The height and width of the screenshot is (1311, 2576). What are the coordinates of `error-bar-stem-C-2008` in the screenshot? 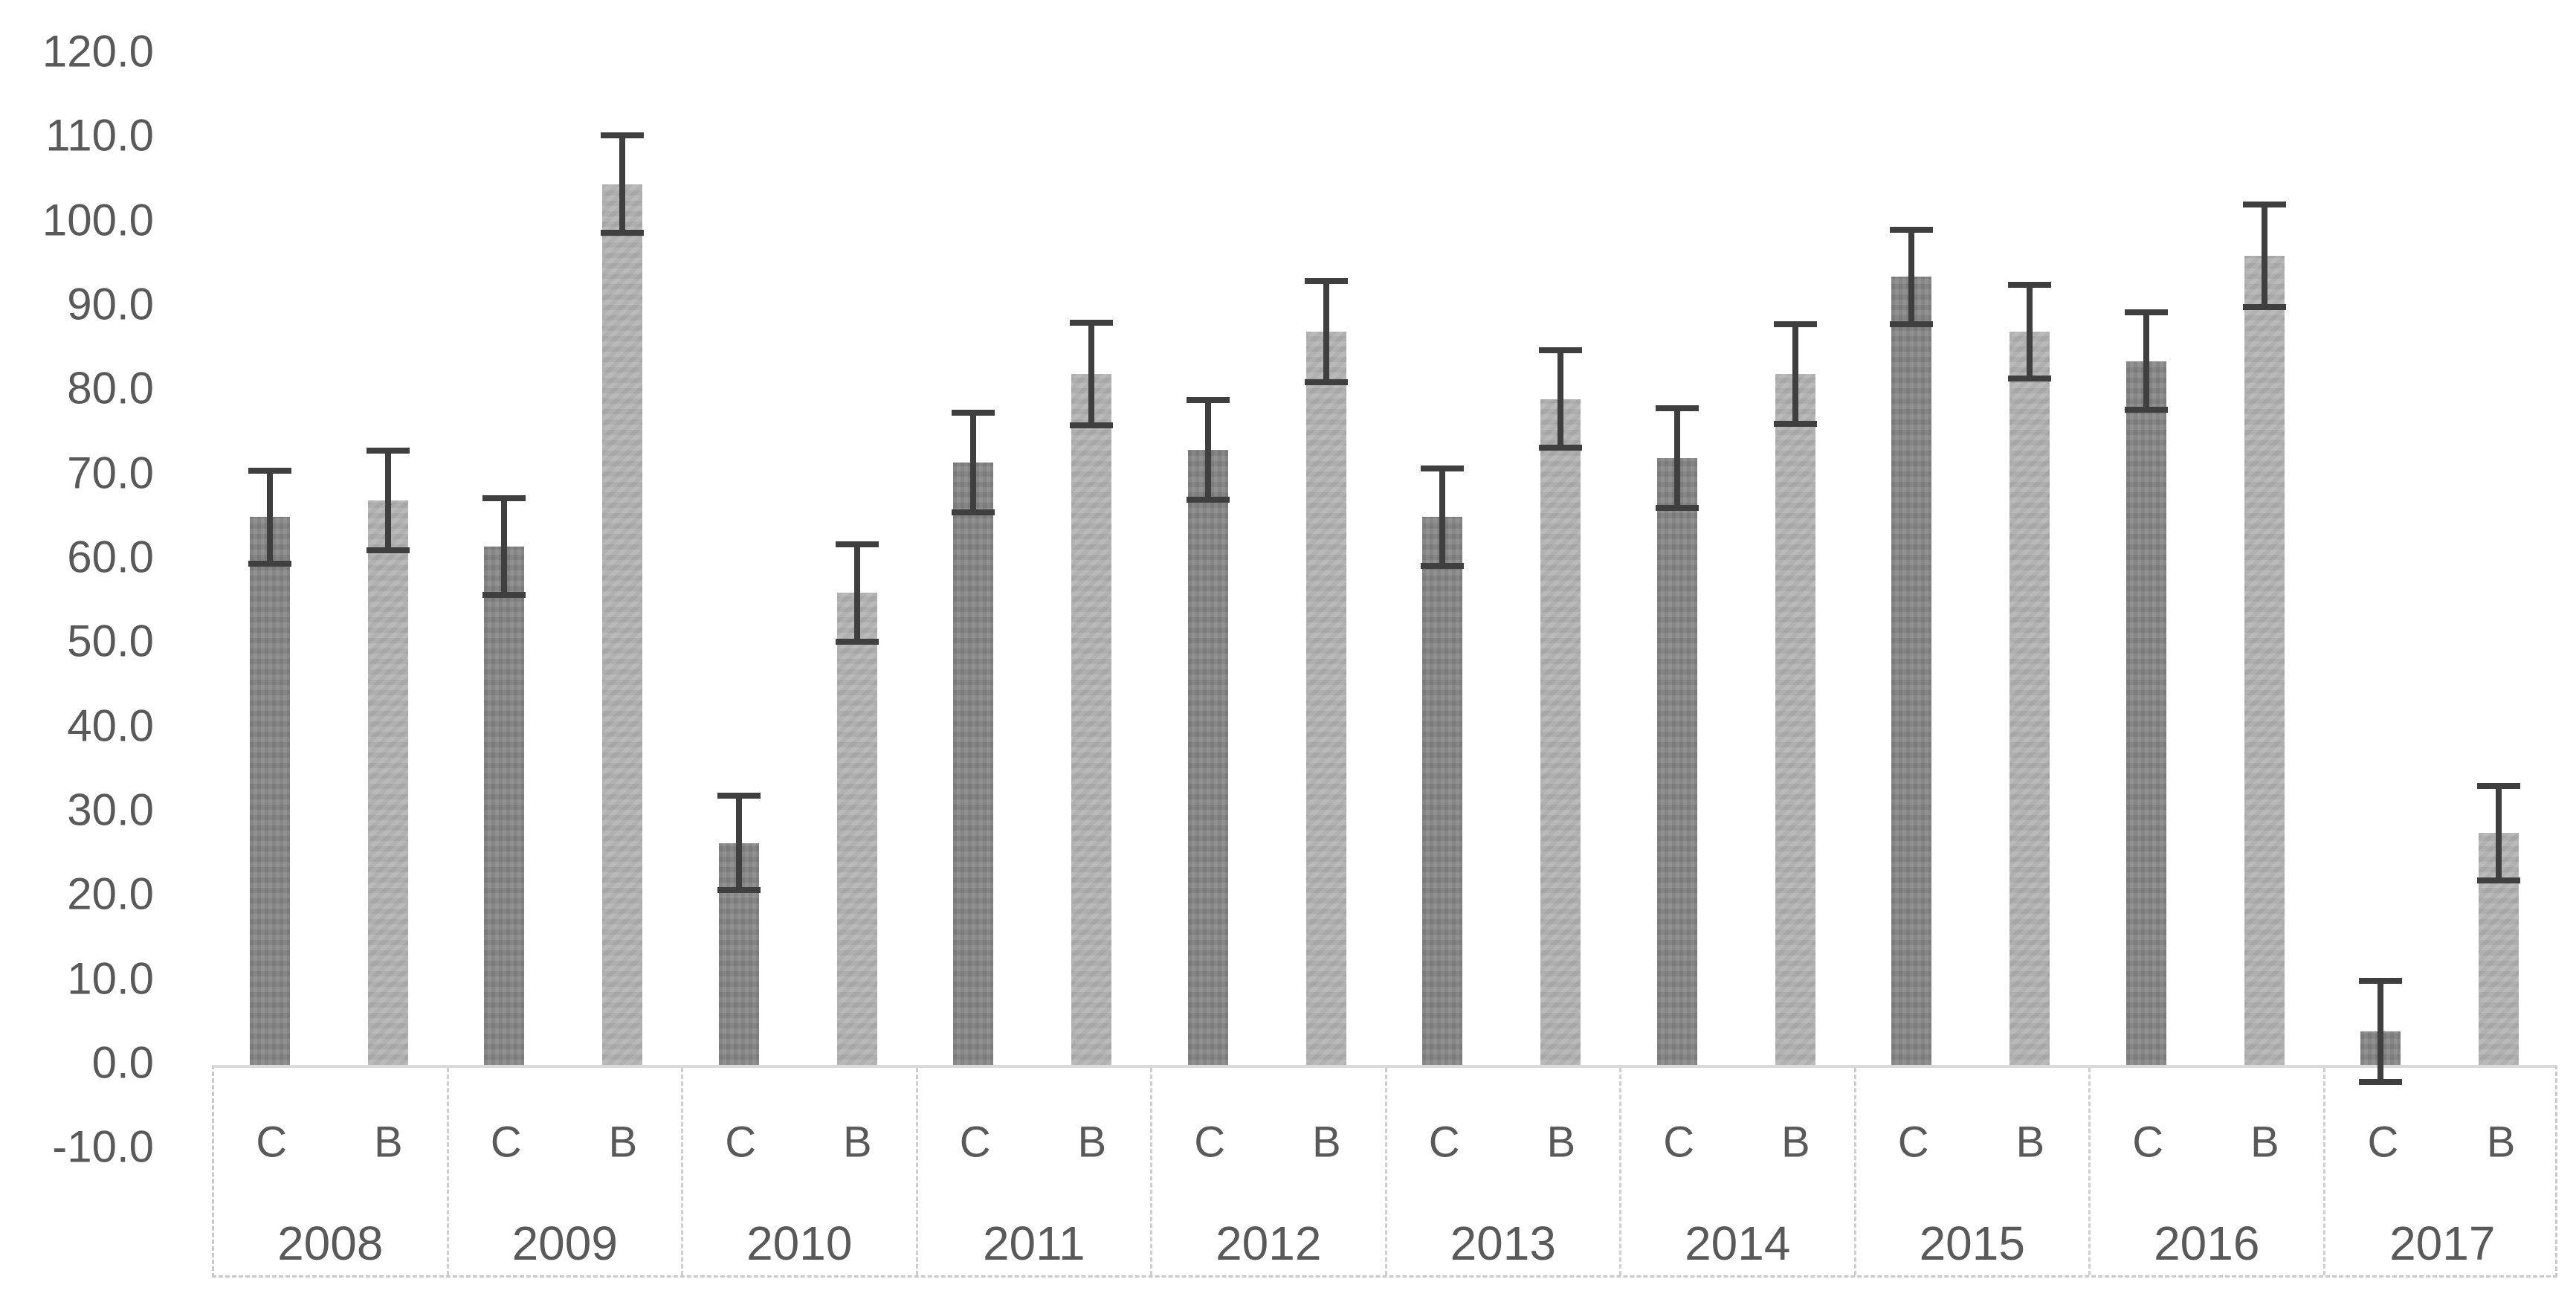 It's located at (269, 517).